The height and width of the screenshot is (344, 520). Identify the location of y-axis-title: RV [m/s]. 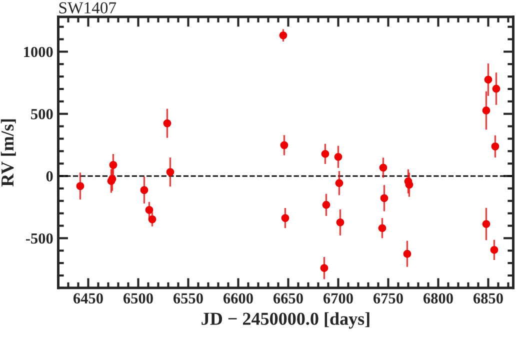
(8, 152).